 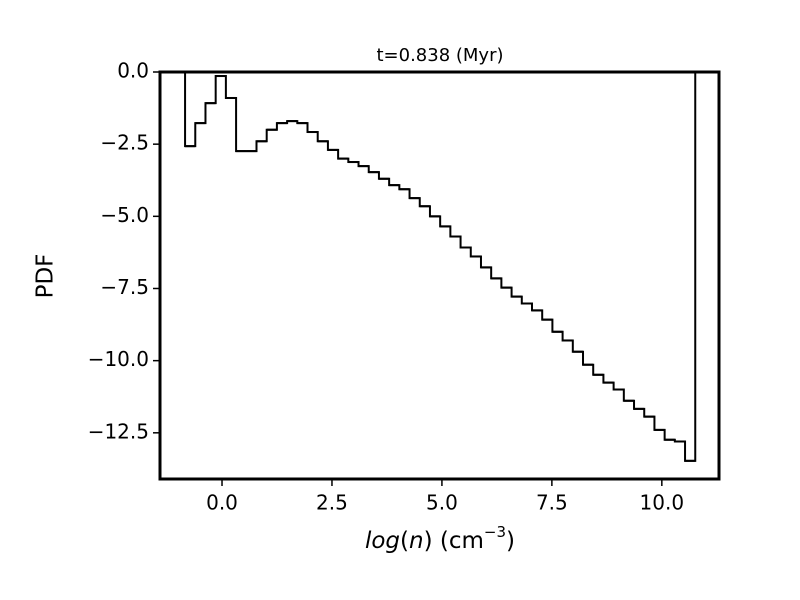 What do you see at coordinates (495, 532) in the screenshot?
I see `x-label-part: −3` at bounding box center [495, 532].